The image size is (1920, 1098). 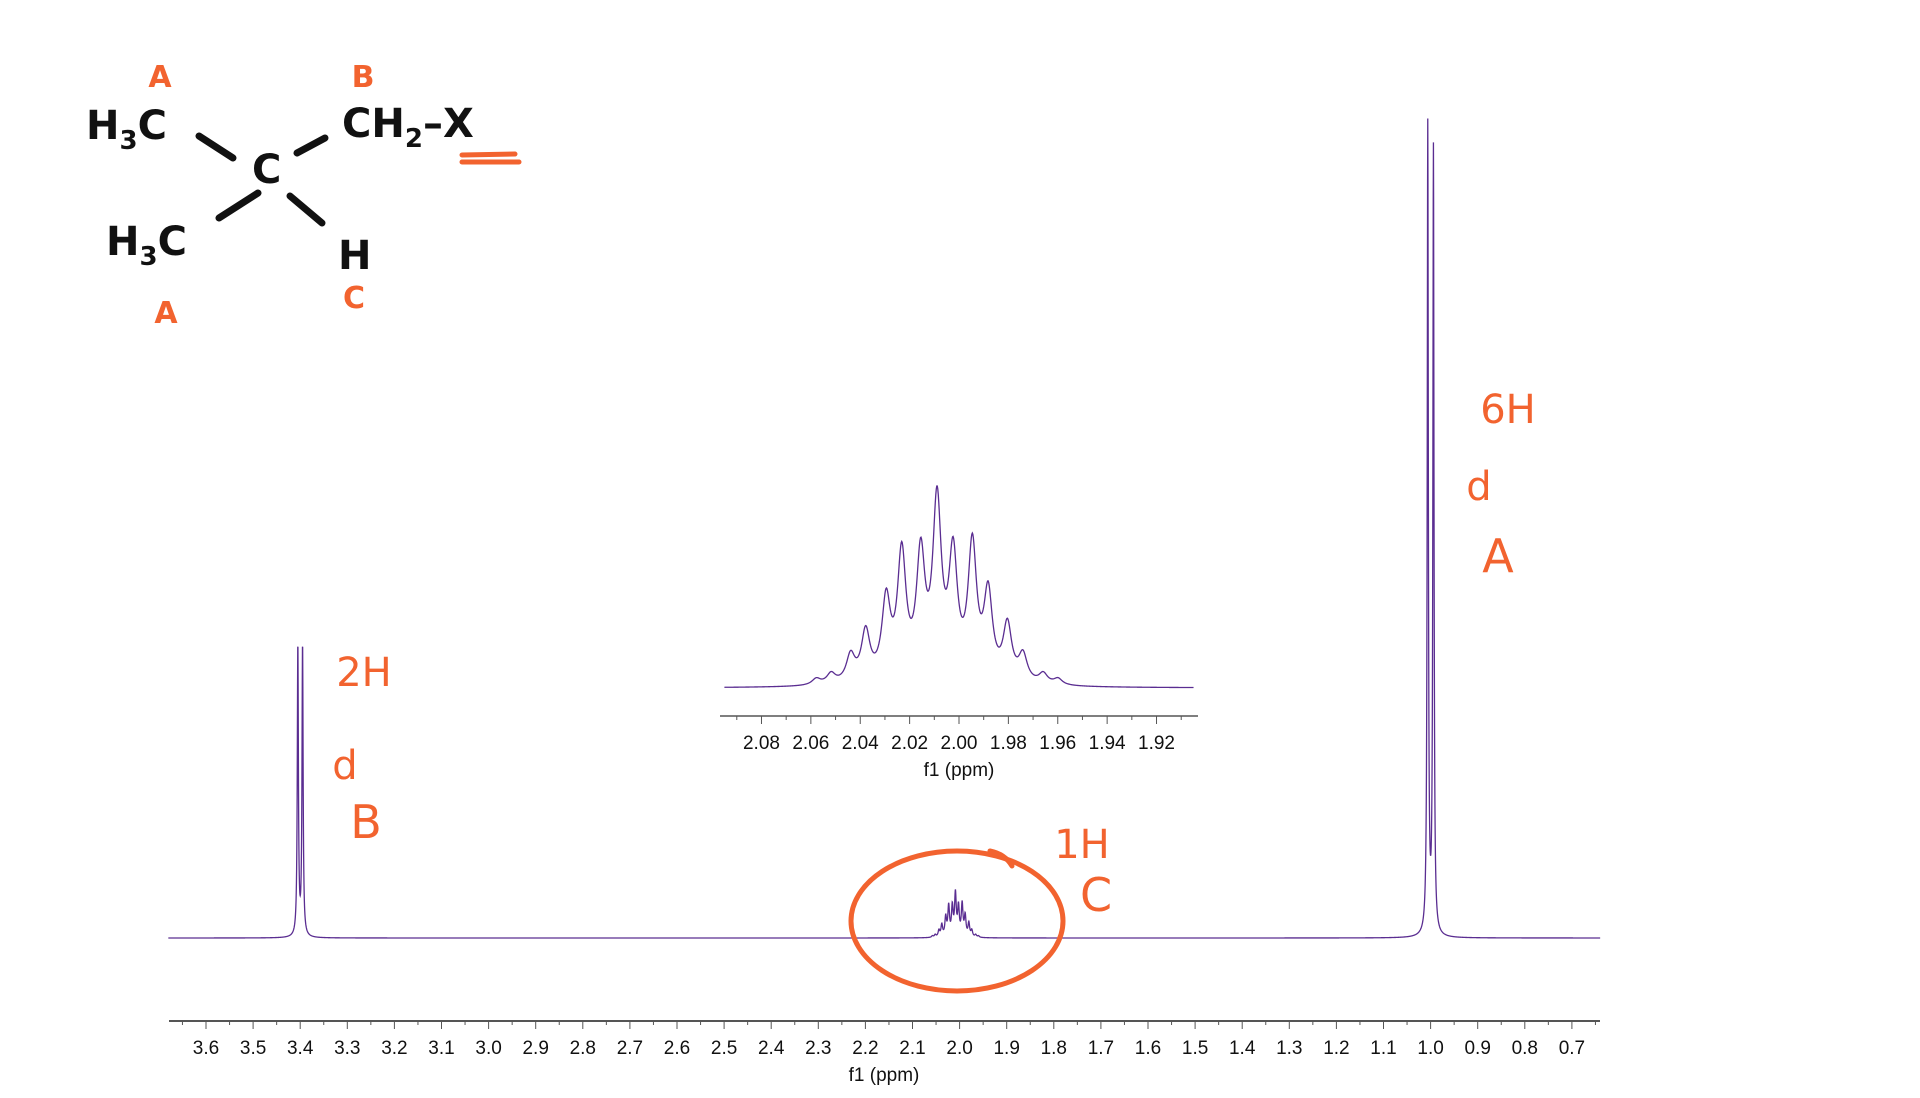 What do you see at coordinates (630, 1048) in the screenshot?
I see `main-x-tick-label: 2.7` at bounding box center [630, 1048].